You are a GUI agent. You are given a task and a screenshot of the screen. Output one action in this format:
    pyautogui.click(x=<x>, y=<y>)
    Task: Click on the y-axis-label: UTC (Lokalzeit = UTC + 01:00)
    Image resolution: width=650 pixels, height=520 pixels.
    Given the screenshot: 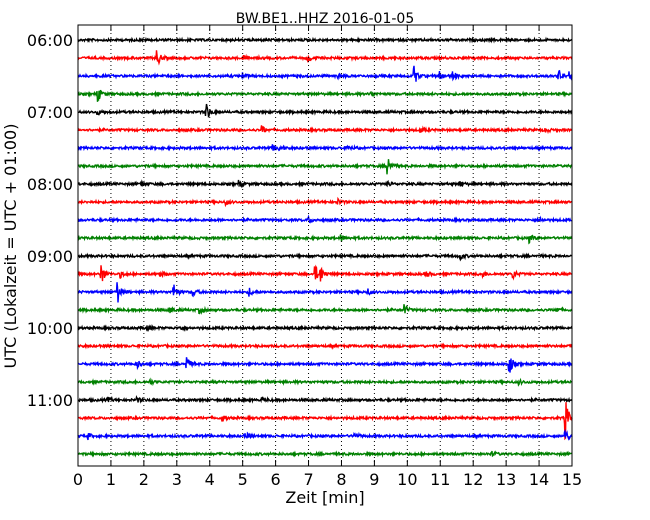 What is the action you would take?
    pyautogui.click(x=10, y=246)
    